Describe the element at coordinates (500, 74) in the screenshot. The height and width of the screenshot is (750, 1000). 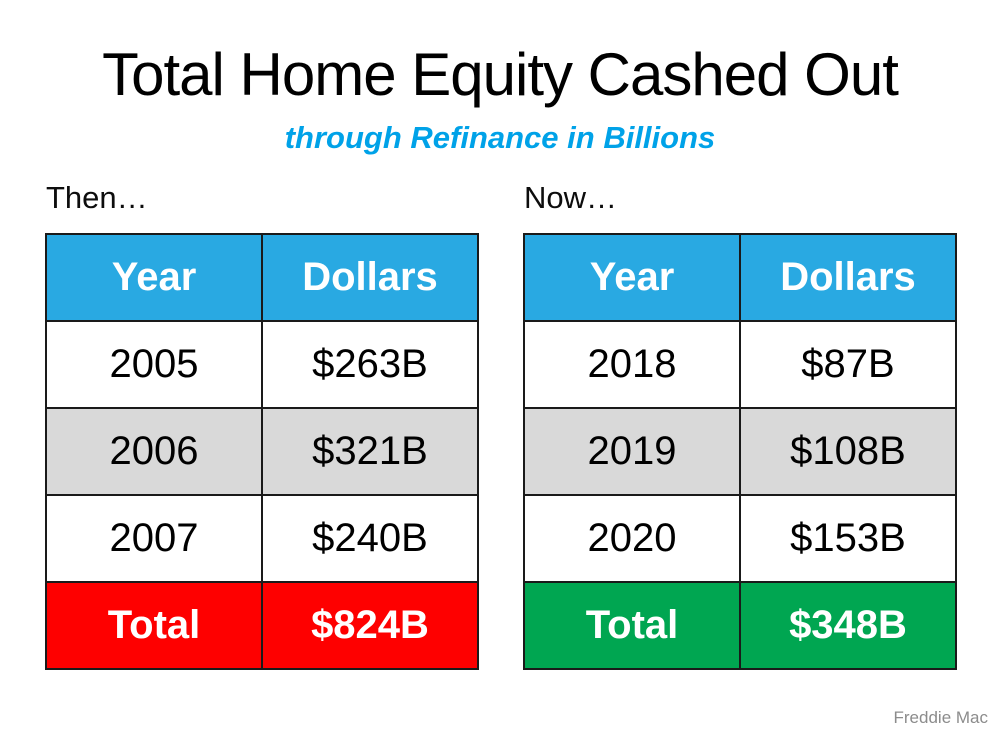
I see `page-title: Total Home Equity Cashed Out` at that location.